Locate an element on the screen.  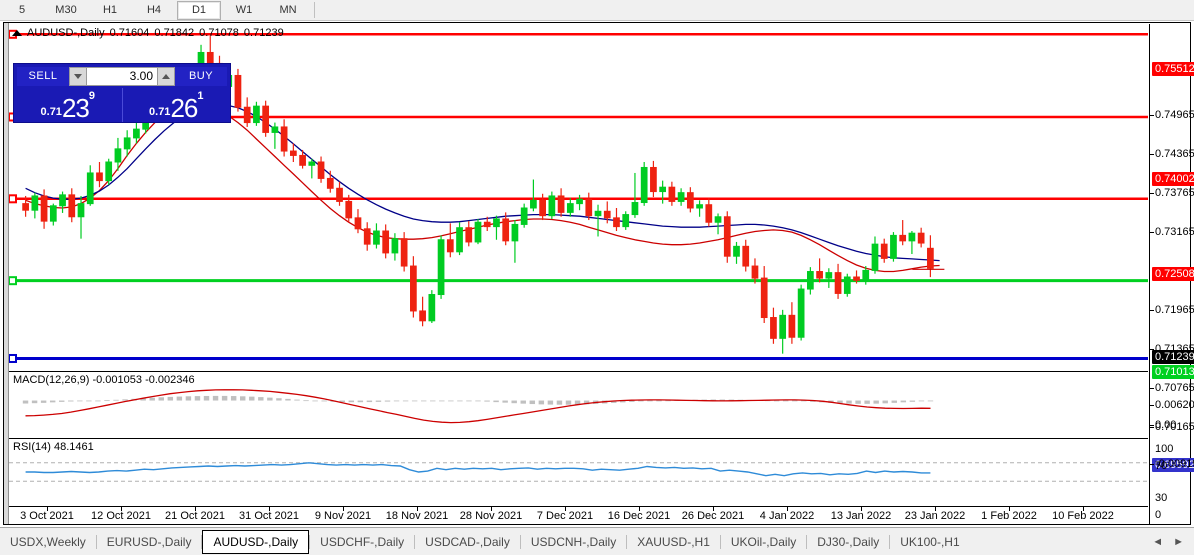
macd-pane: MACD(12,26,9) -0.001053 -0.002346 is located at coordinates (578, 404).